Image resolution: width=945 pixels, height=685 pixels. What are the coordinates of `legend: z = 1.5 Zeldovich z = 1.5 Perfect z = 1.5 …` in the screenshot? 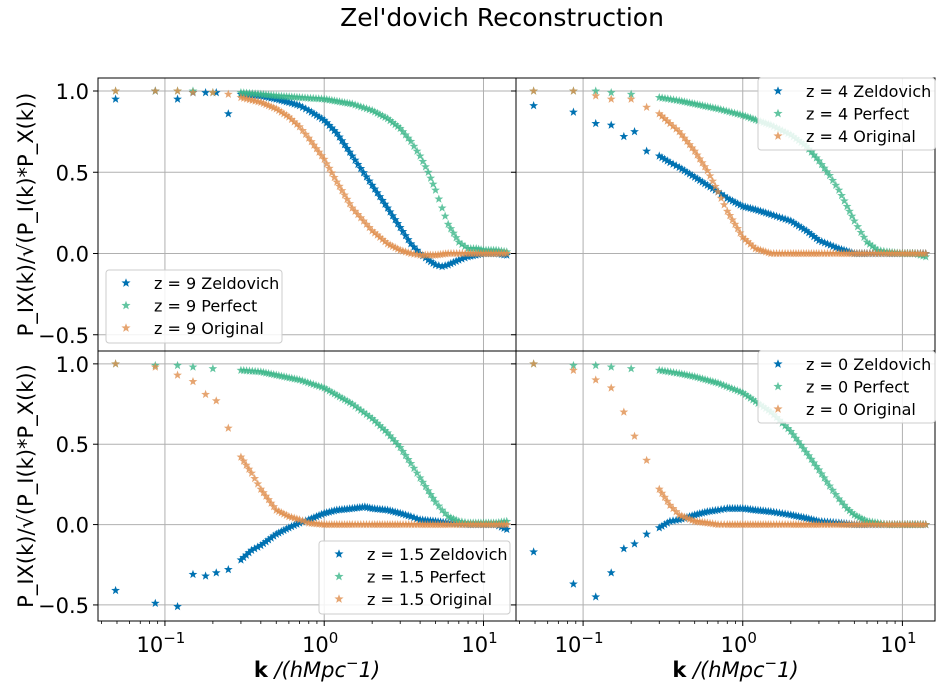 It's located at (414, 577).